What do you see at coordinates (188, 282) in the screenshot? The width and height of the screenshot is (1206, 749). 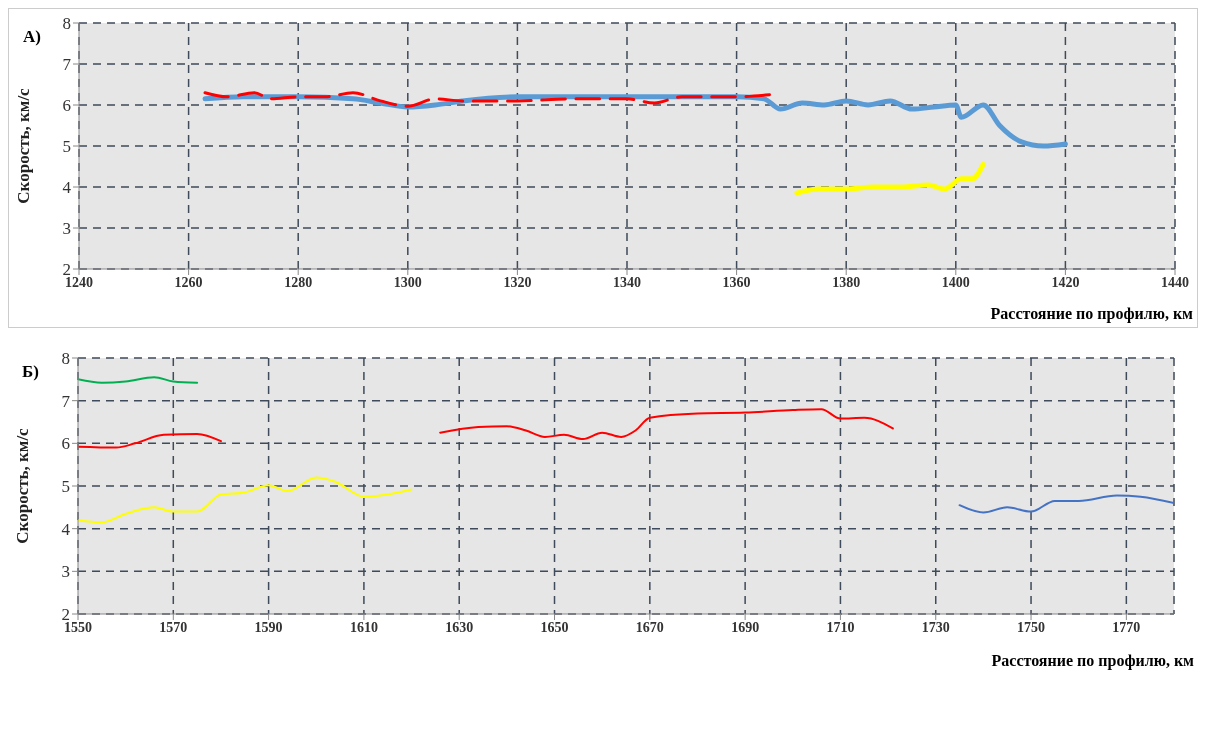 I see `x-tick-label: 1260` at bounding box center [188, 282].